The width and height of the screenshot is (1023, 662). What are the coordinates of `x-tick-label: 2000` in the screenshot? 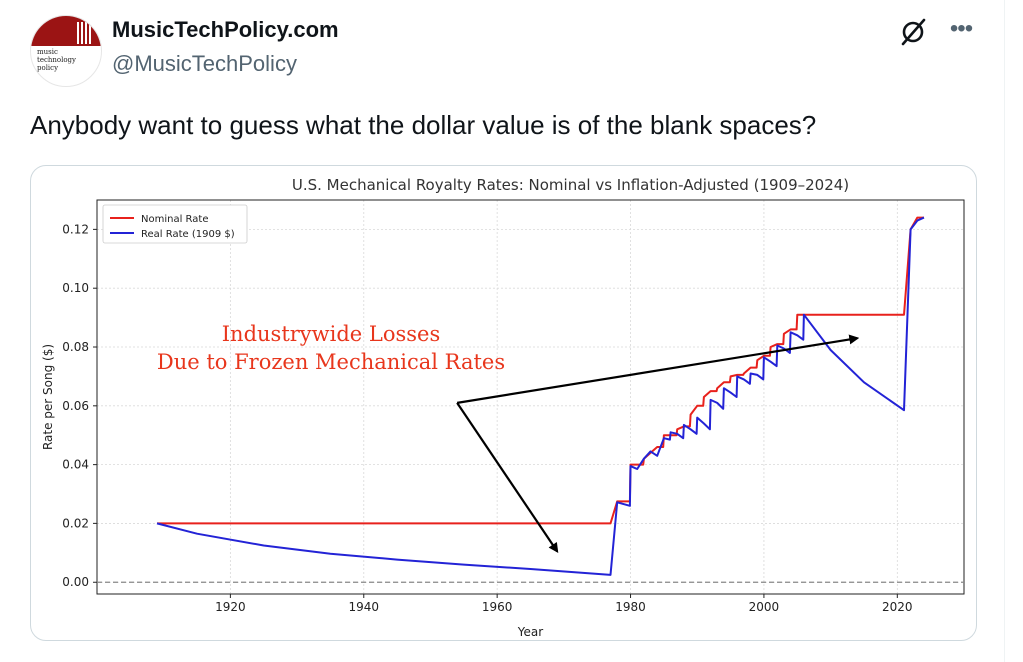 It's located at (764, 607).